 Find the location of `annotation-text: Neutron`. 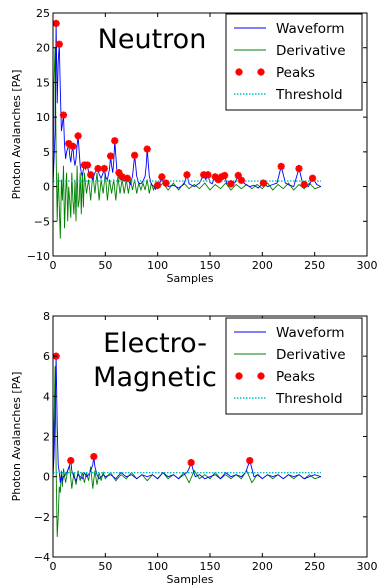

annotation-text: Neutron is located at coordinates (152, 39).